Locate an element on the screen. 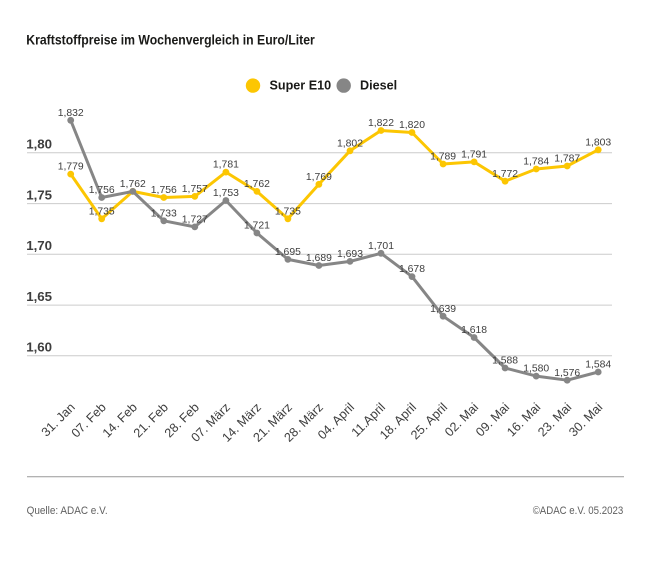 This screenshot has height=570, width=650. svg-text: 1,639 is located at coordinates (443, 309).